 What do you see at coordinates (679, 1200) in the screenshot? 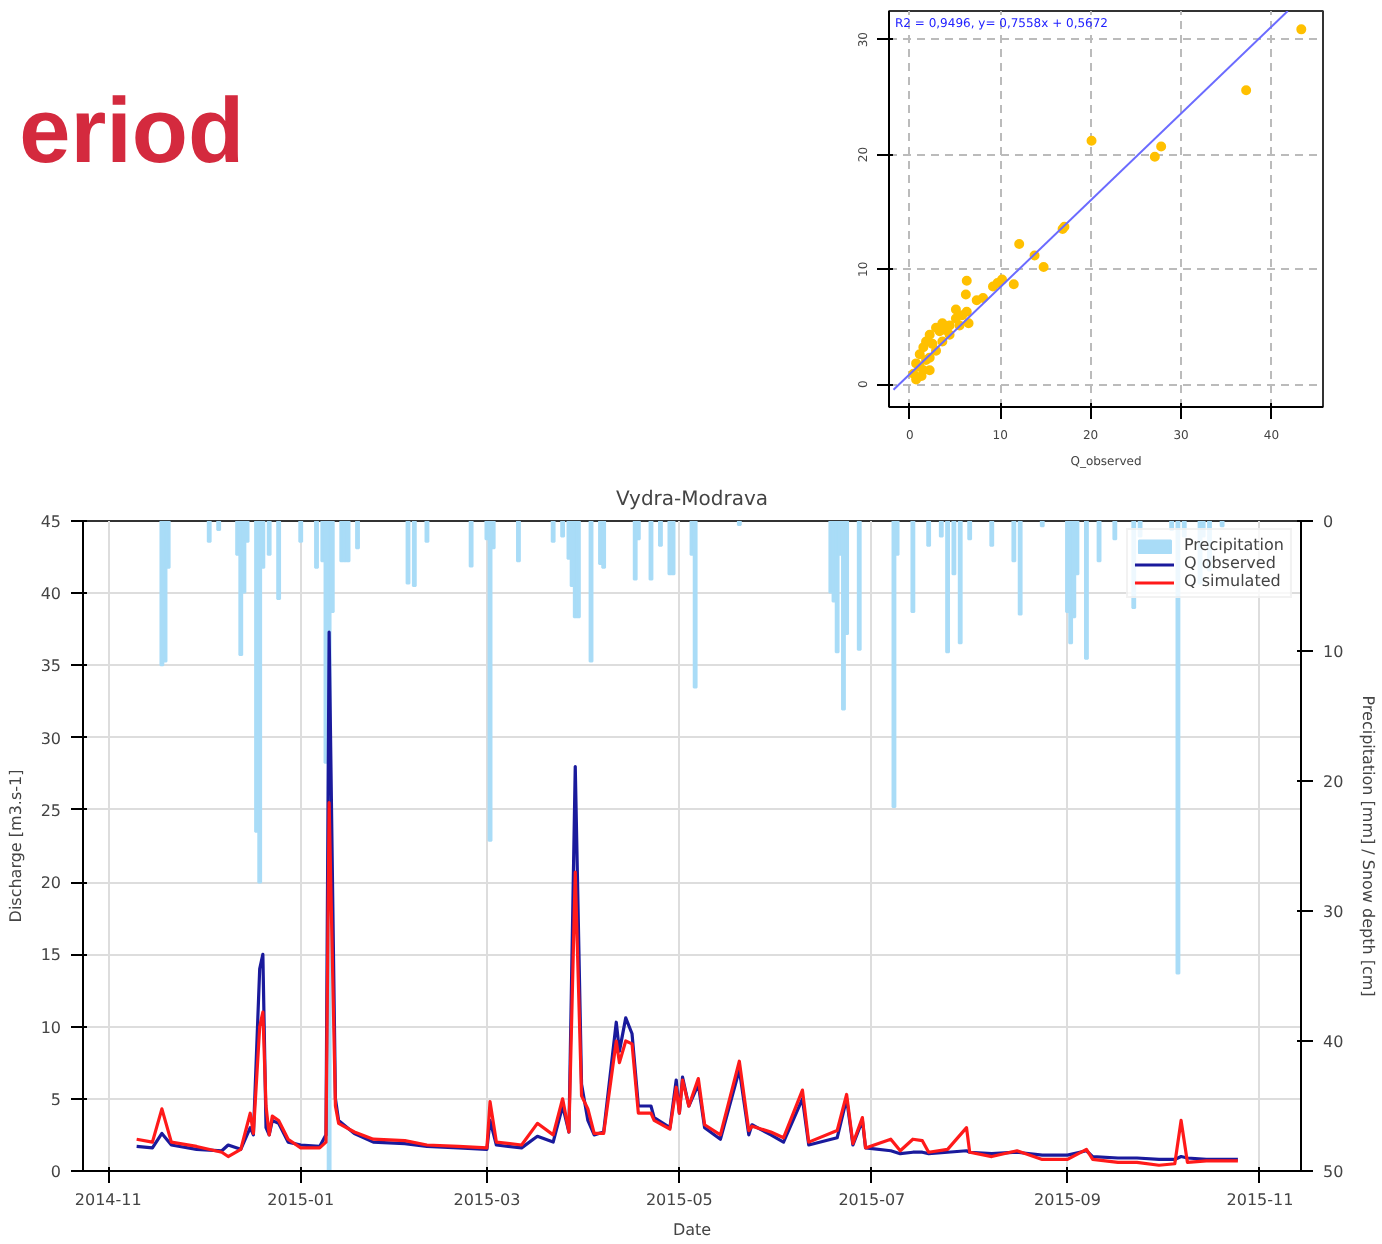
I see `x-tick-label: 2015-05` at bounding box center [679, 1200].